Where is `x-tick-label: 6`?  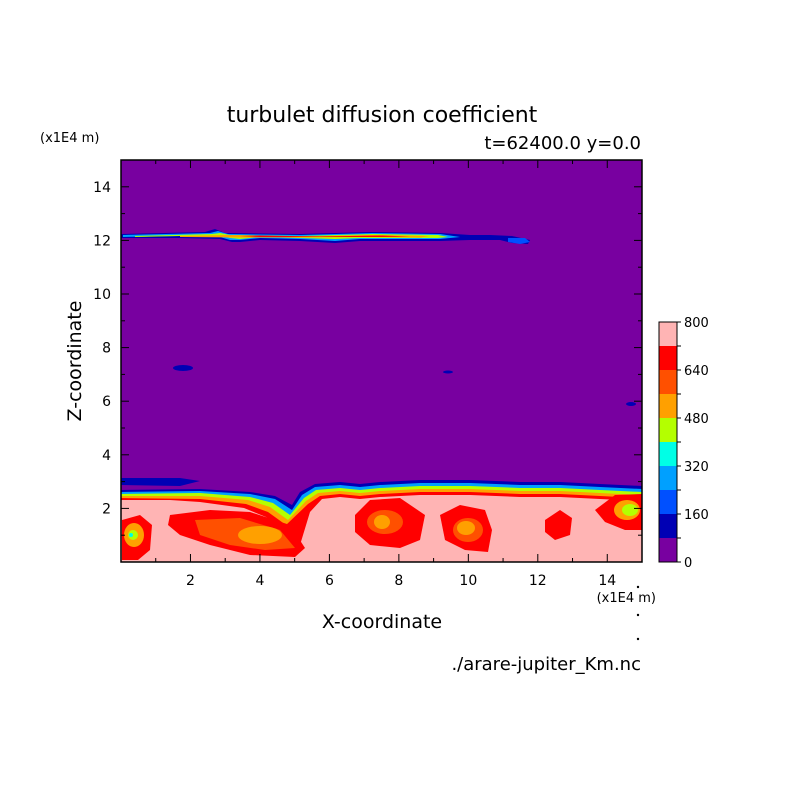
x-tick-label: 6 is located at coordinates (329, 581).